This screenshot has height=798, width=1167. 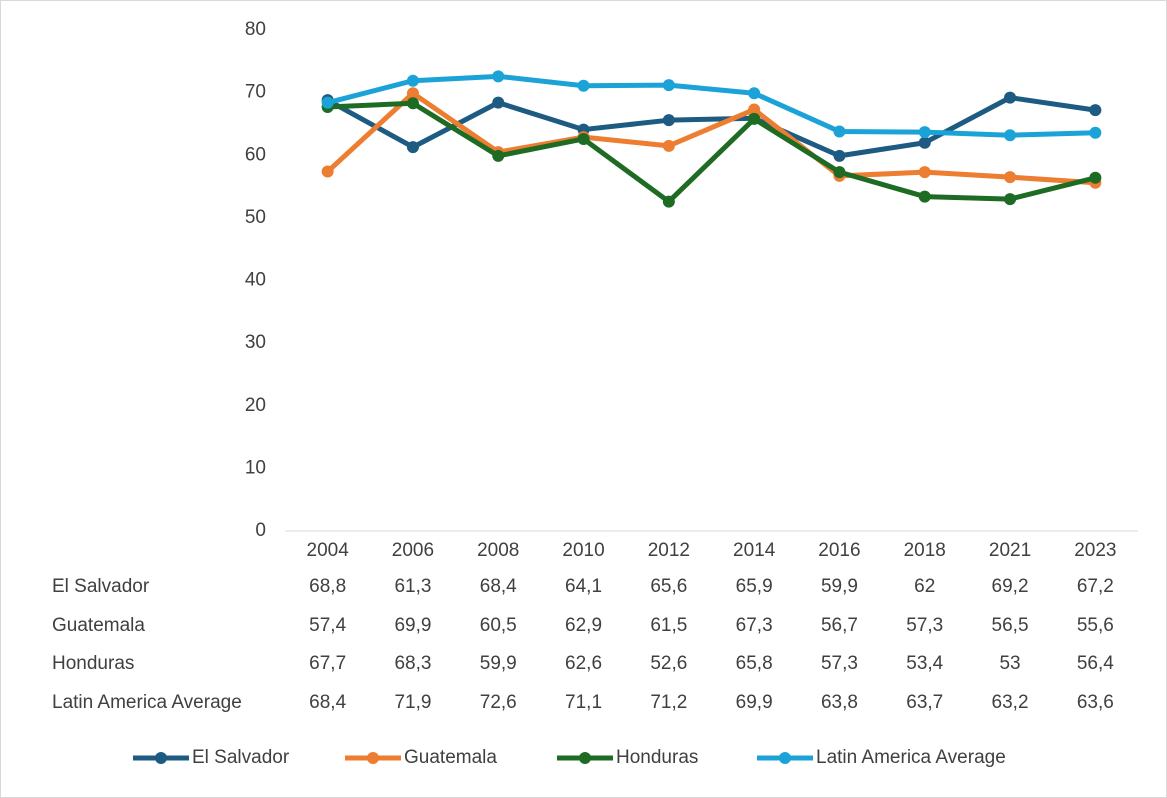 I want to click on table-cell: 56,4, so click(x=1095, y=663).